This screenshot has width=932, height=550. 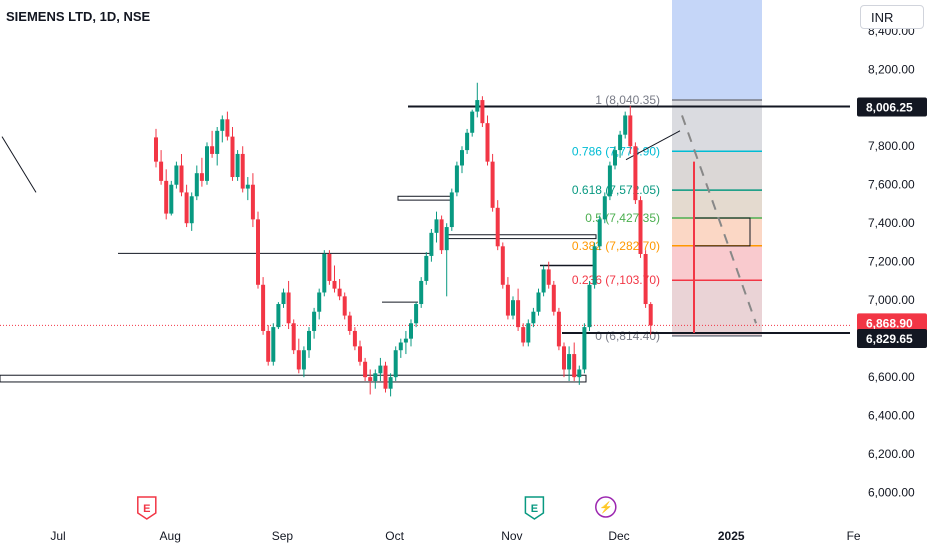 What do you see at coordinates (78, 16) in the screenshot?
I see `chart-title: SIEMENS LTD, 1D, NSE` at bounding box center [78, 16].